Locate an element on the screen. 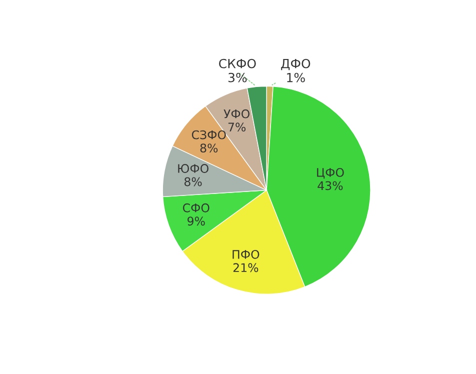 This screenshot has height=374, width=476. slice-label: СКФО is located at coordinates (237, 63).